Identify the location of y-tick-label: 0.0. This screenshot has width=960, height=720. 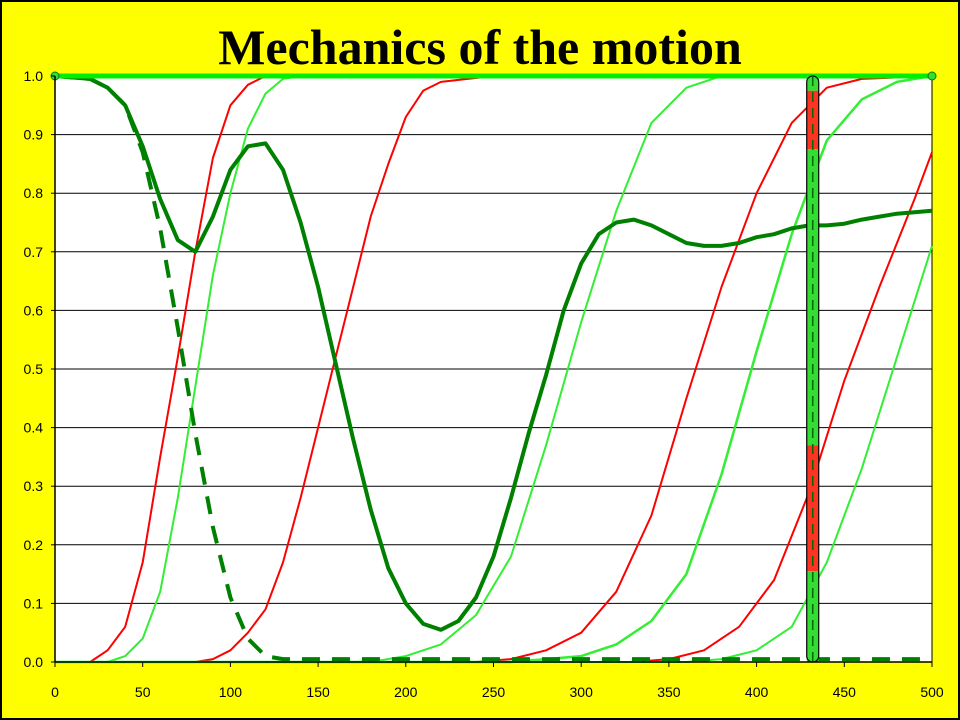
(34, 662).